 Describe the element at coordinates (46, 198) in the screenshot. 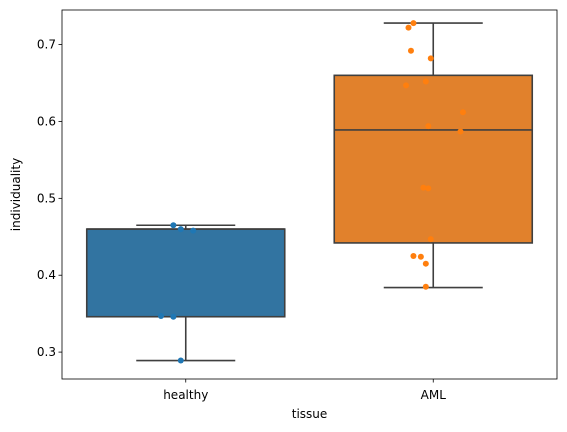

I see `y-tick-label: 0.5` at that location.